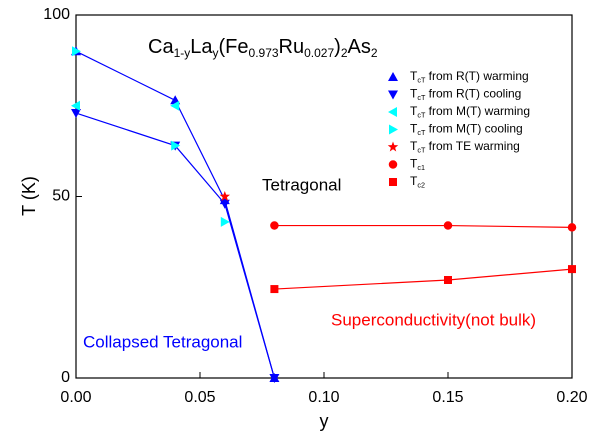  What do you see at coordinates (466, 129) in the screenshot?
I see `legend-label: TcT from M(T) cooling` at bounding box center [466, 129].